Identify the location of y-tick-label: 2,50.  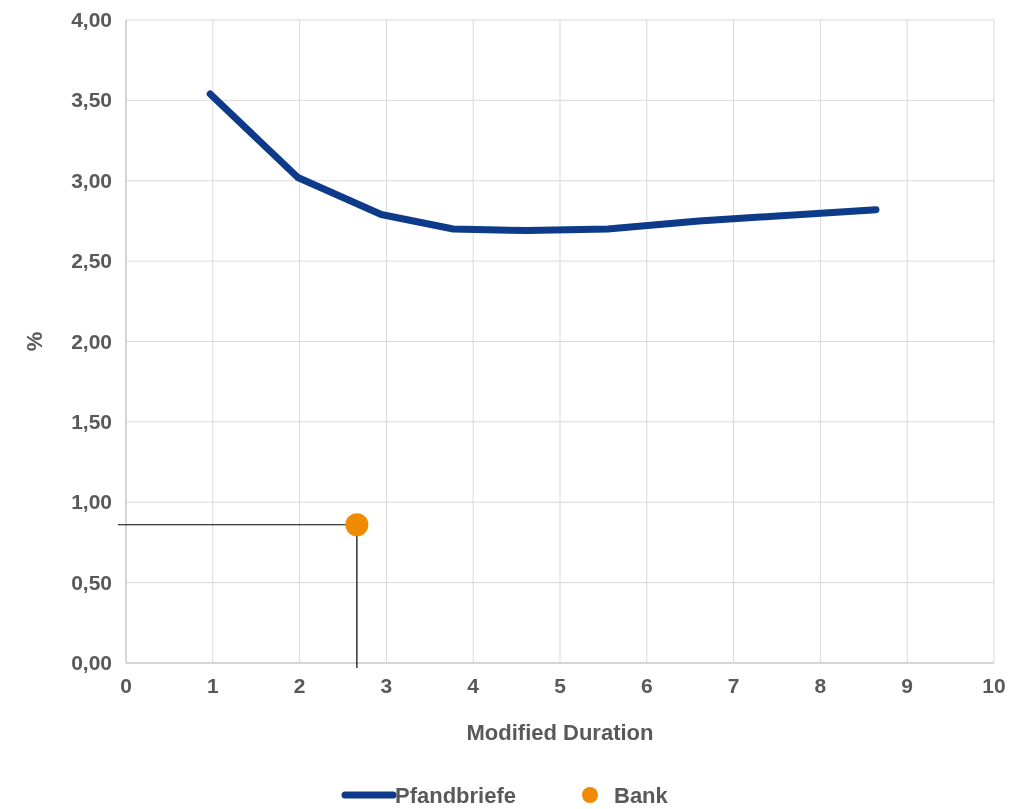
(91, 261).